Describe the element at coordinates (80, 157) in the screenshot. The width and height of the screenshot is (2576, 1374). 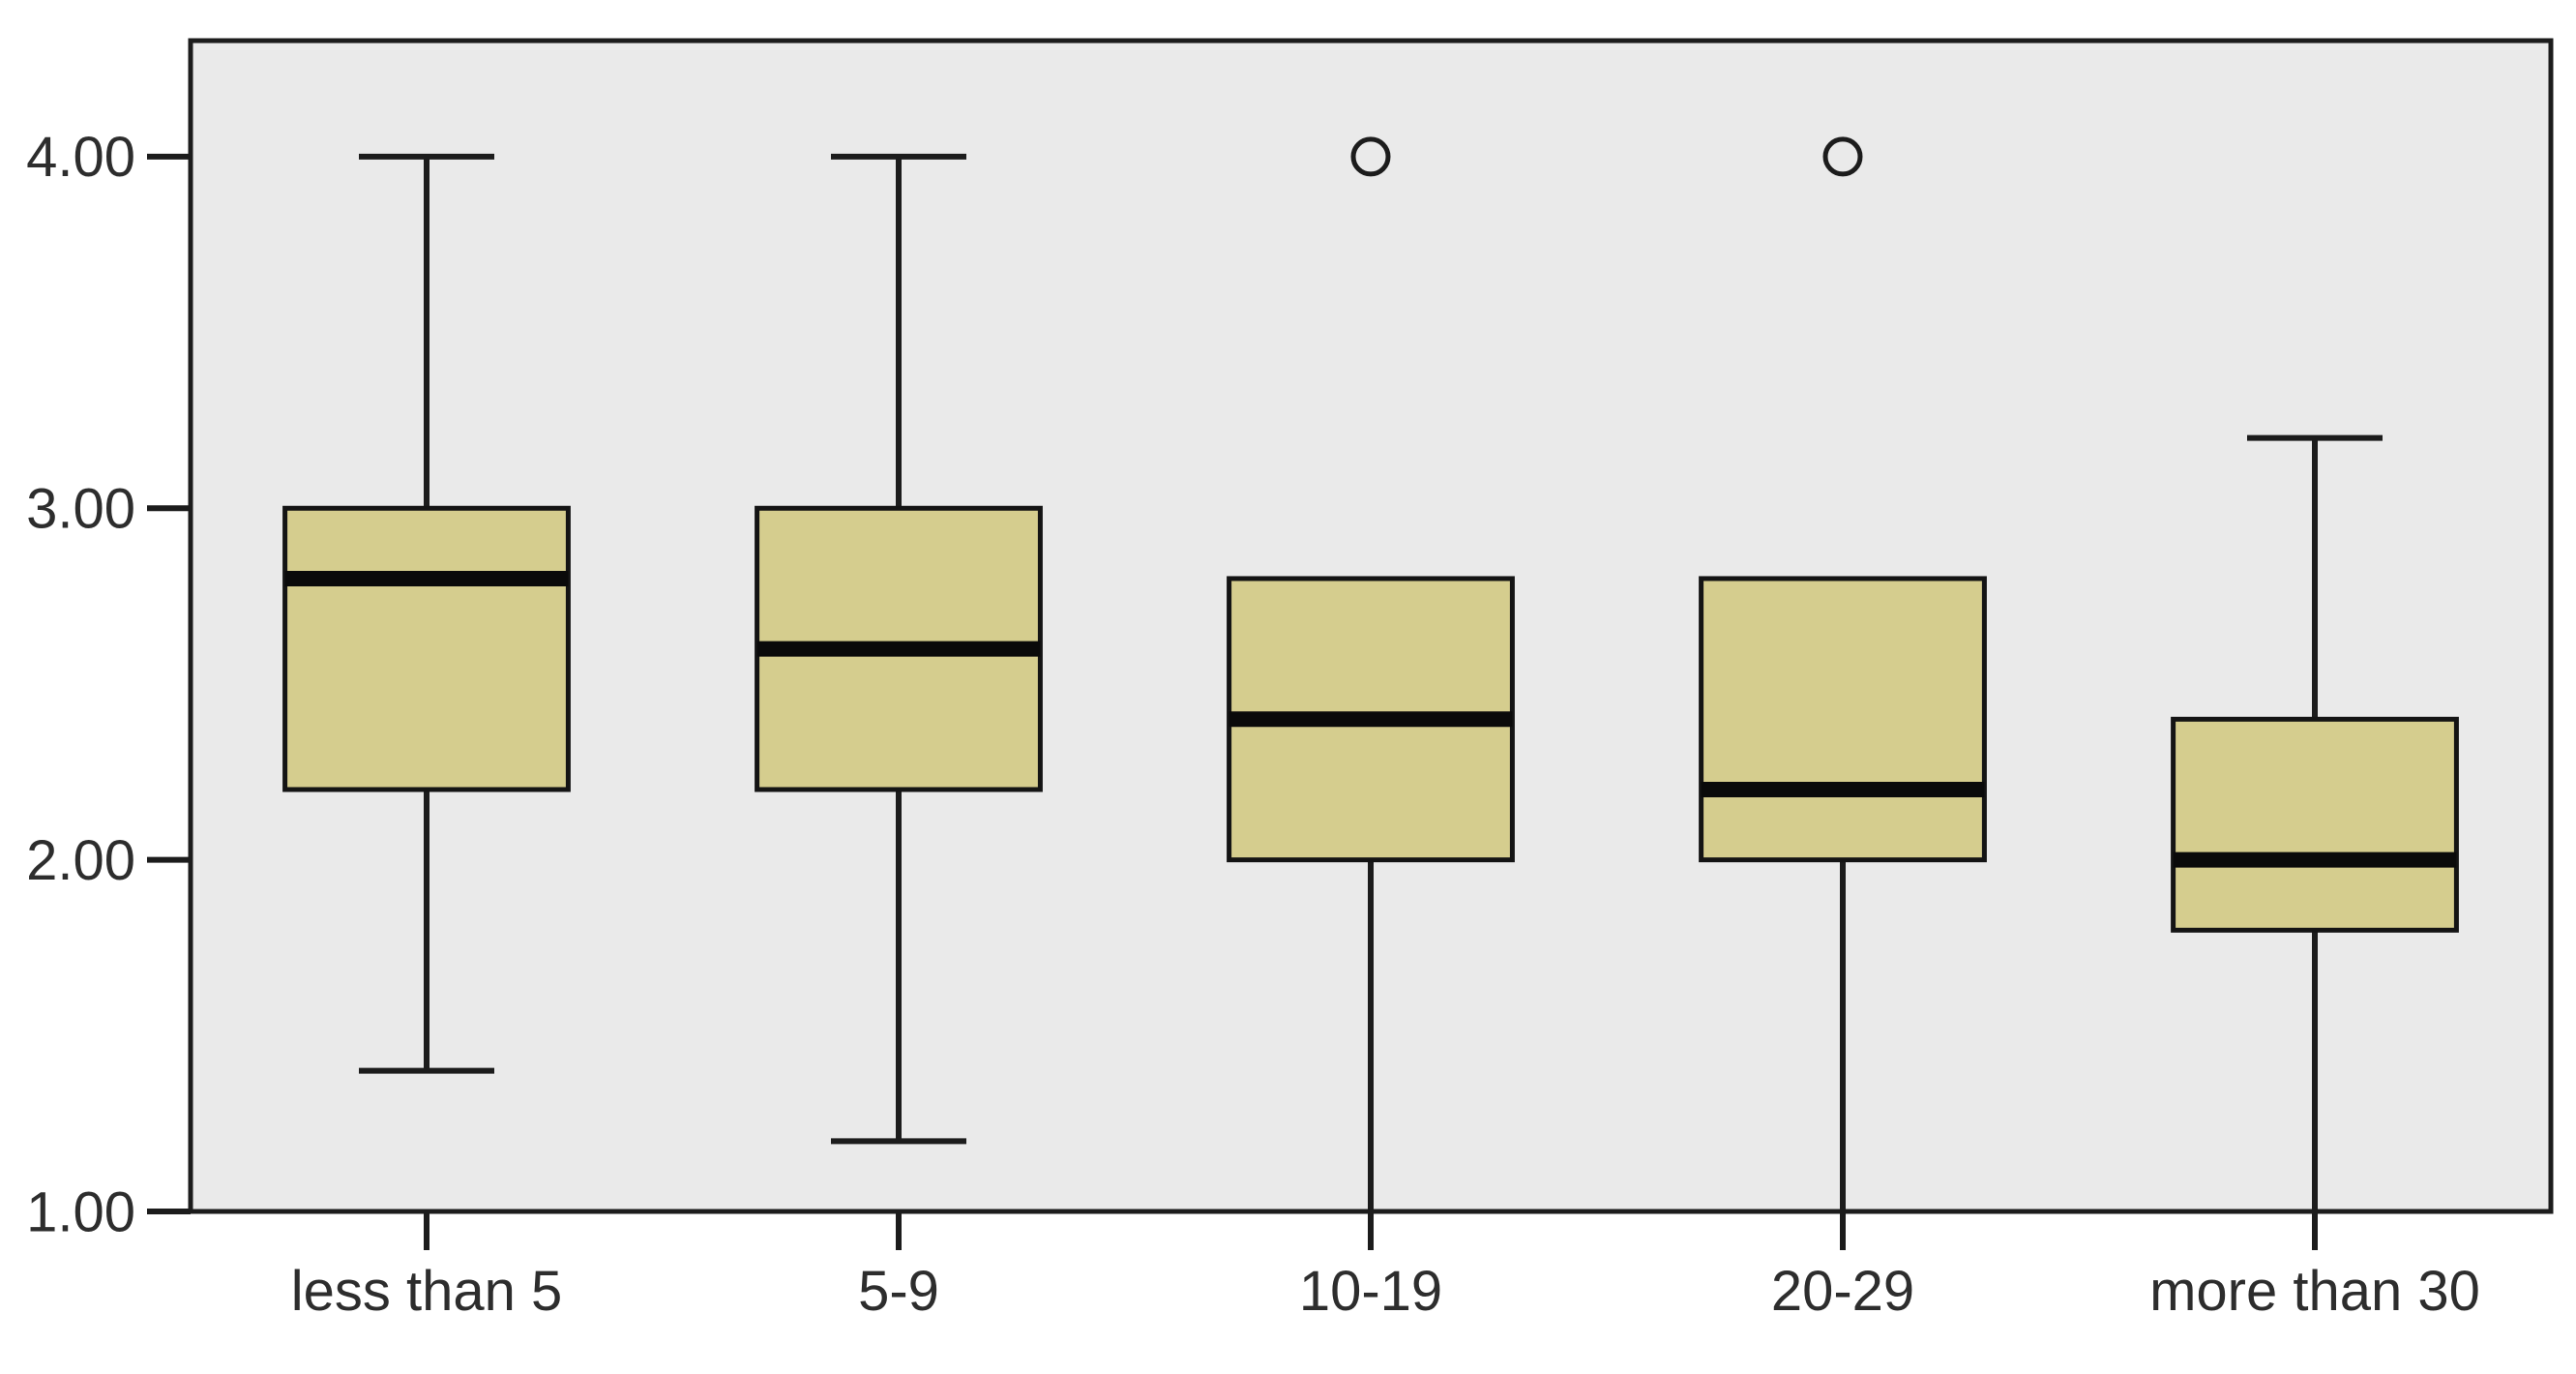
I see `y-tick-label: 4.00` at that location.